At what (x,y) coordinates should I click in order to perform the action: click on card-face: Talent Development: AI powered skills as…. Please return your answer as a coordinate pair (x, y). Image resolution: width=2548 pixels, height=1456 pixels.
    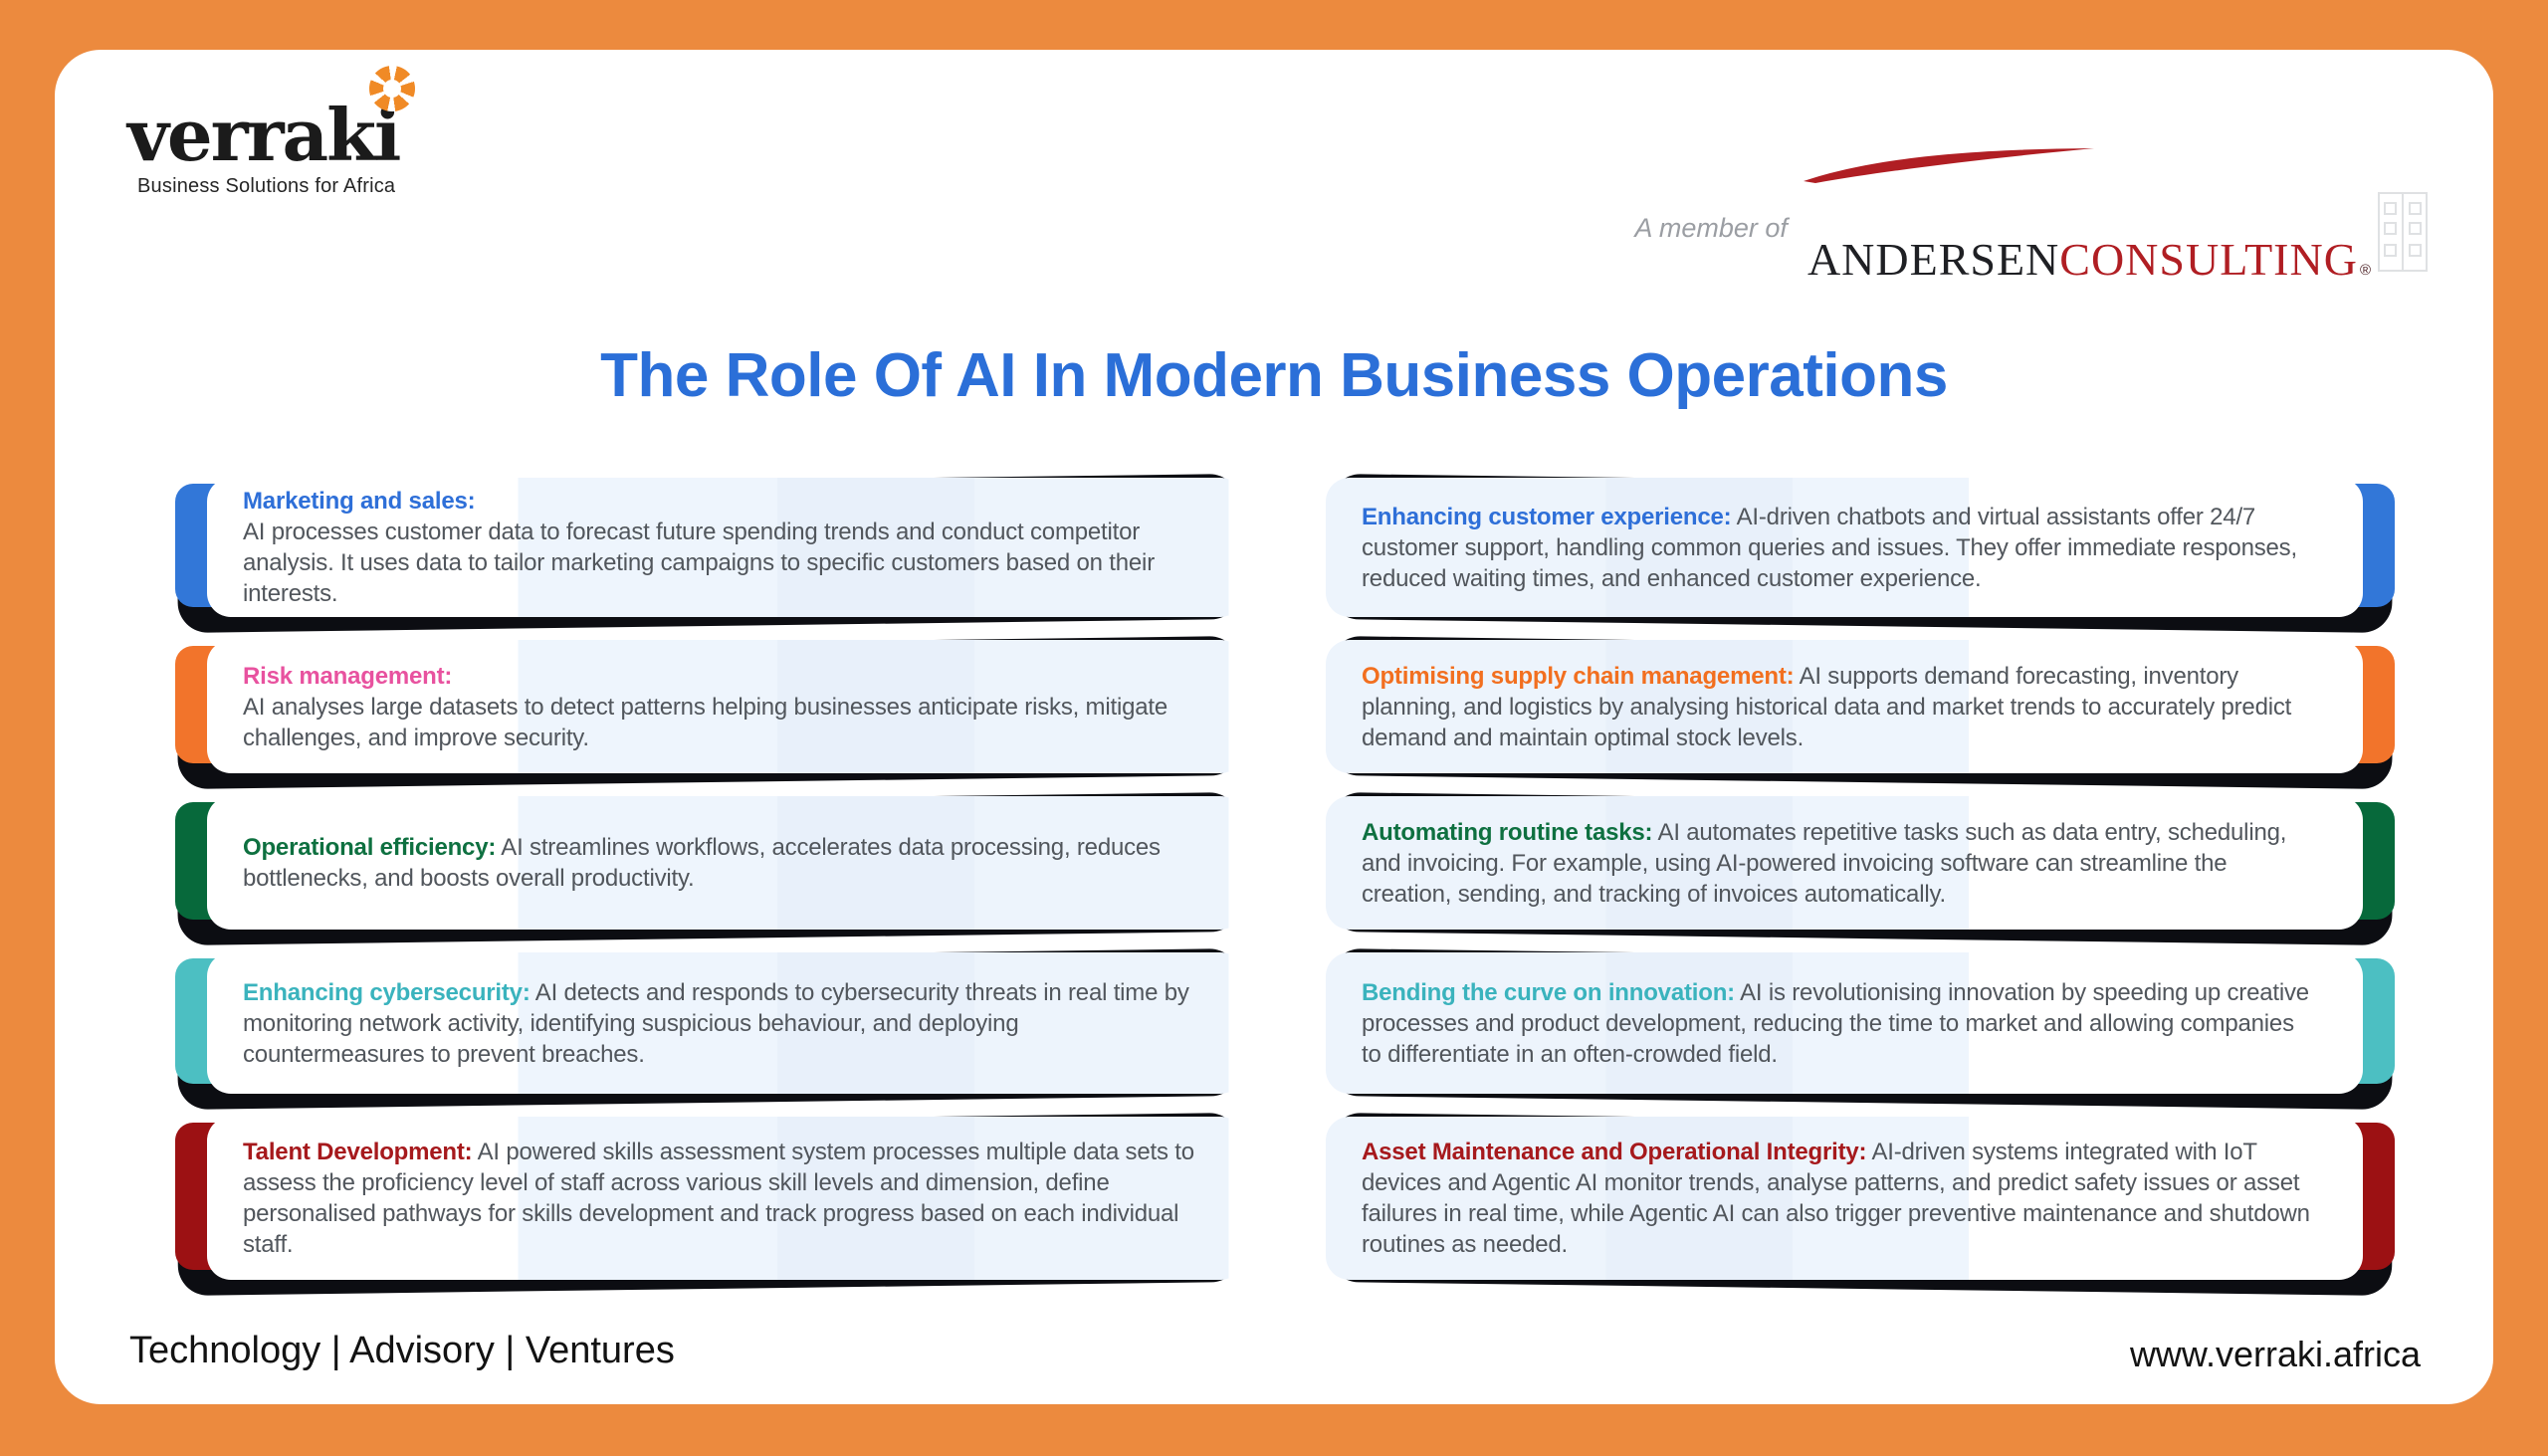
    Looking at the image, I should click on (725, 1198).